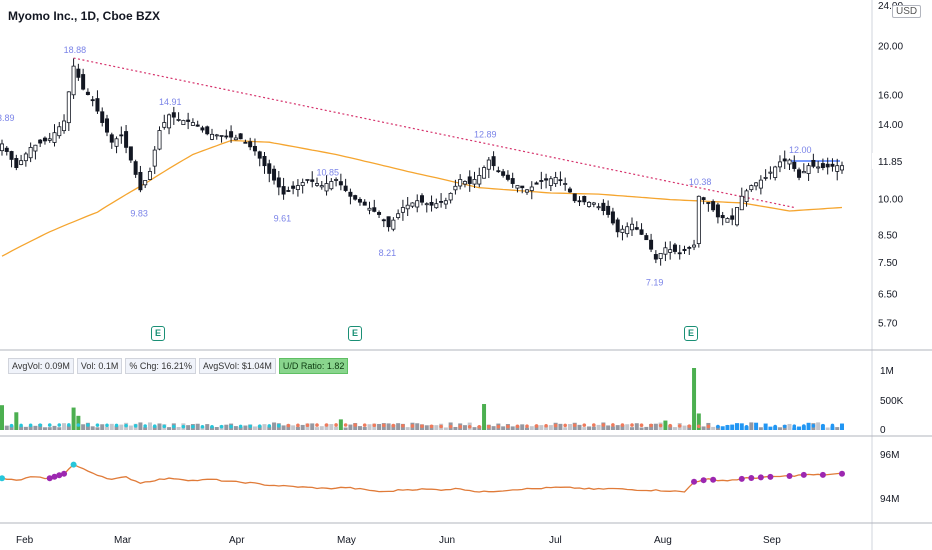  What do you see at coordinates (902, 160) in the screenshot?
I see `resistance-price-tag` at bounding box center [902, 160].